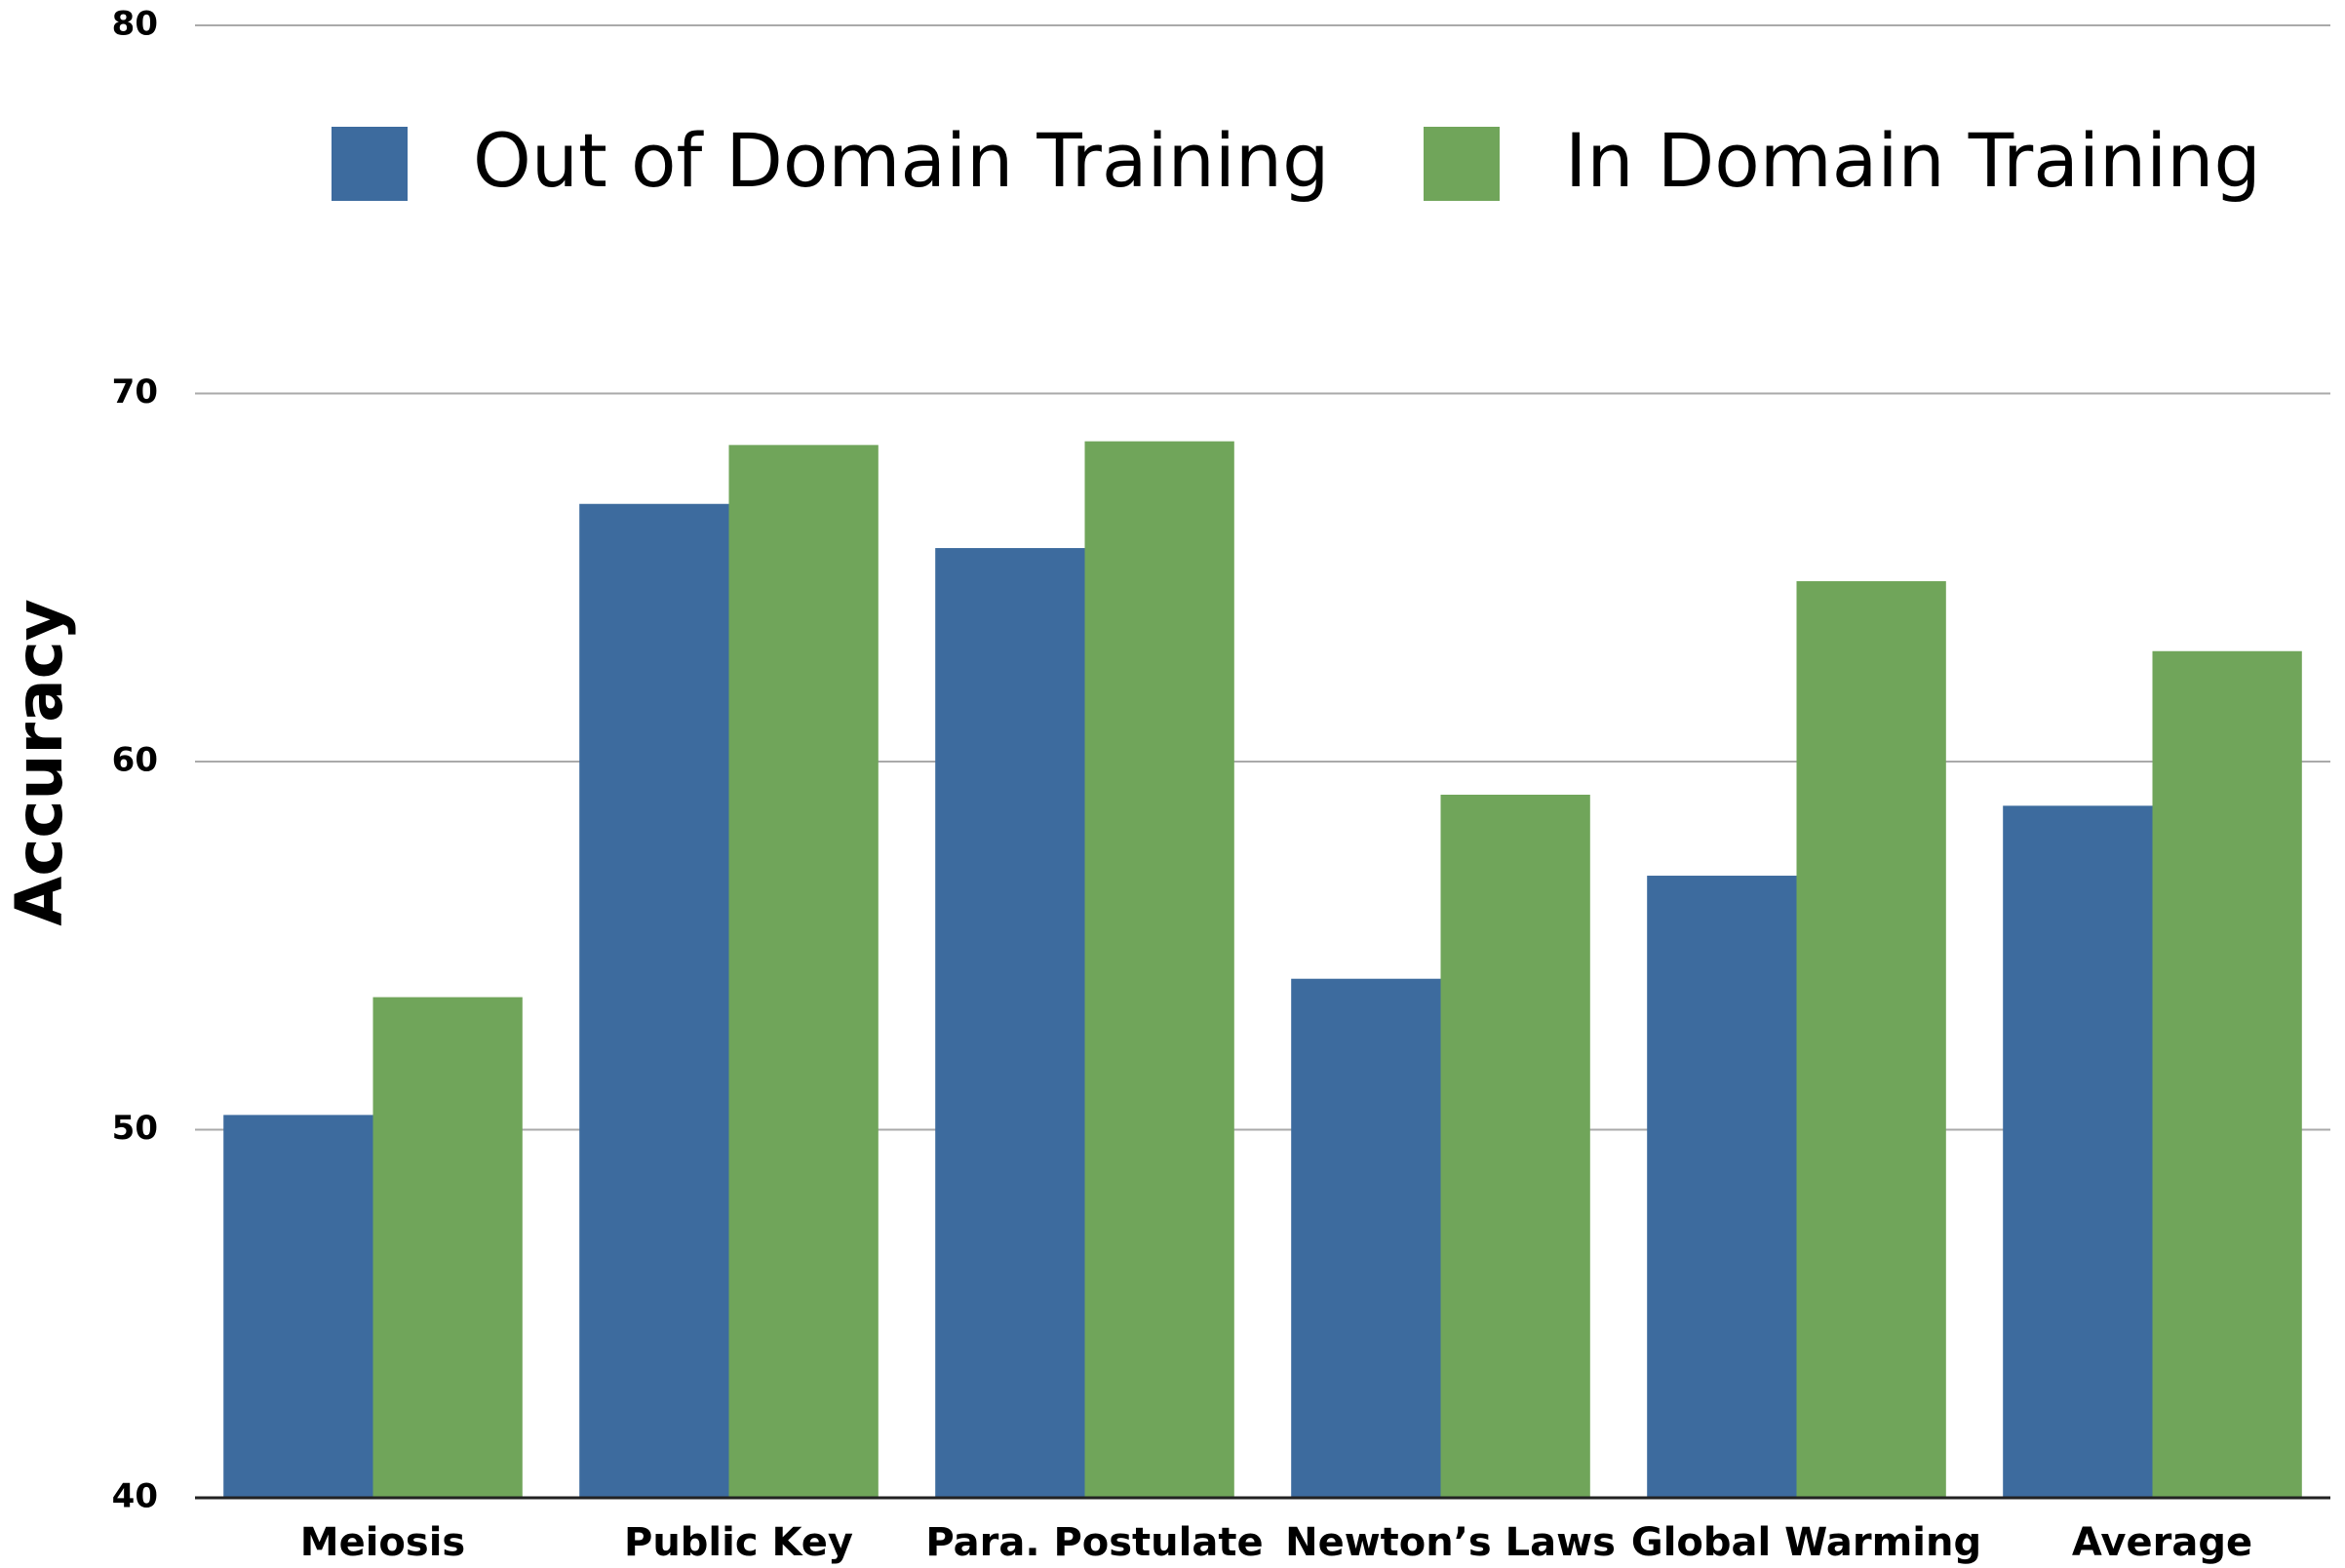 The width and height of the screenshot is (2345, 1568). Describe the element at coordinates (2162, 1542) in the screenshot. I see `x-tick-label: Average` at that location.